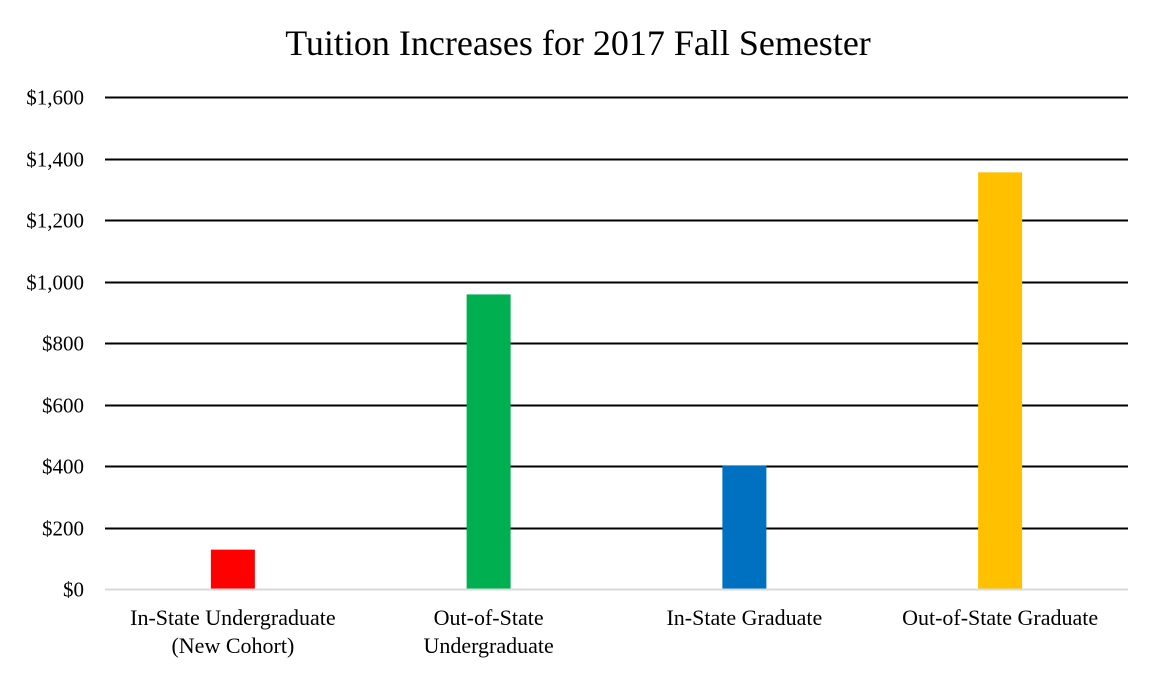  Describe the element at coordinates (578, 43) in the screenshot. I see `chart-title: Tuition Increases for 2017 Fall Semester` at that location.